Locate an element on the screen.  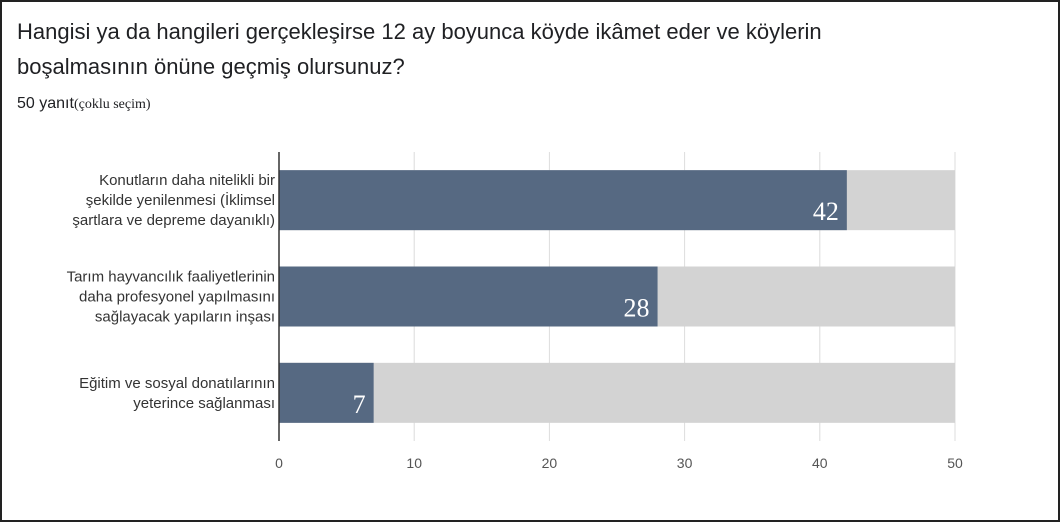
x-tick-label: 40 is located at coordinates (820, 463).